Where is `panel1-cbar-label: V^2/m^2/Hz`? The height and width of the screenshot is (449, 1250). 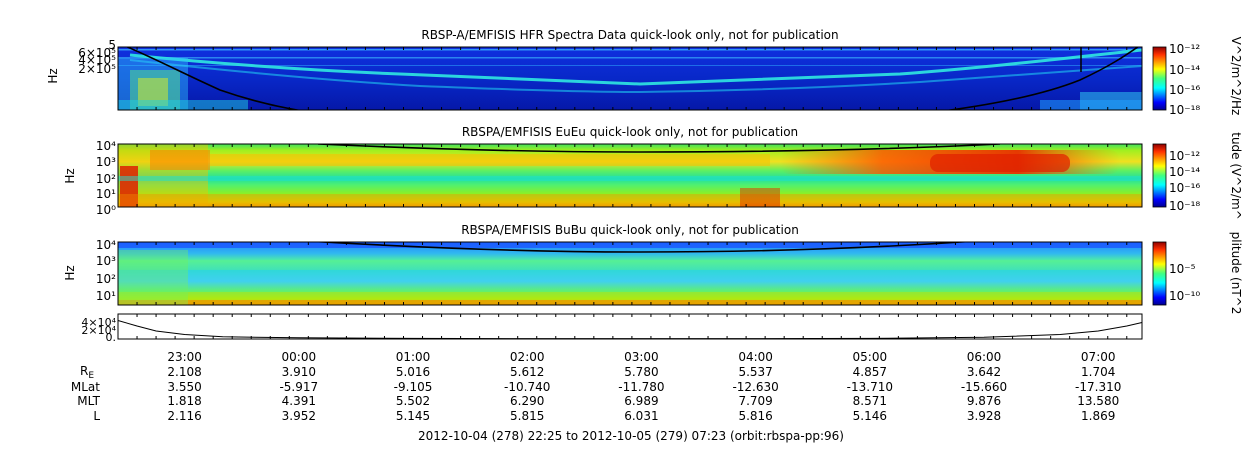
panel1-cbar-label: V^2/m^2/Hz is located at coordinates (1236, 76).